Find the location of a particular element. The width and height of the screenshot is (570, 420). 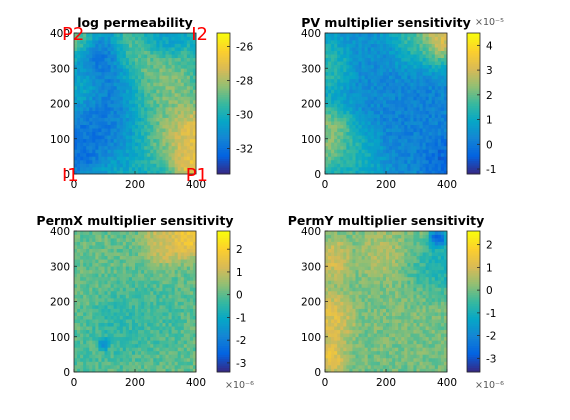

well-label: I2 is located at coordinates (199, 34).